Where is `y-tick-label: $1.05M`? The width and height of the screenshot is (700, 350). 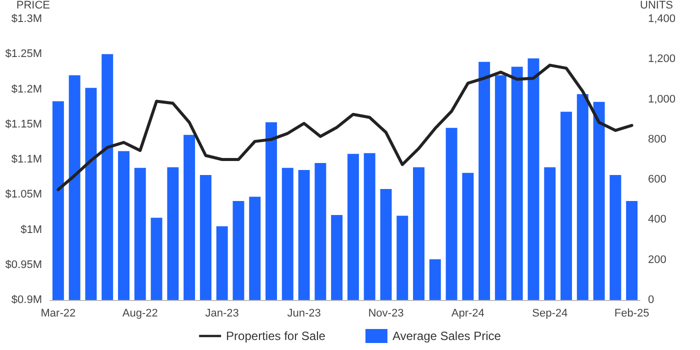
y-tick-label: $1.05M is located at coordinates (23, 194).